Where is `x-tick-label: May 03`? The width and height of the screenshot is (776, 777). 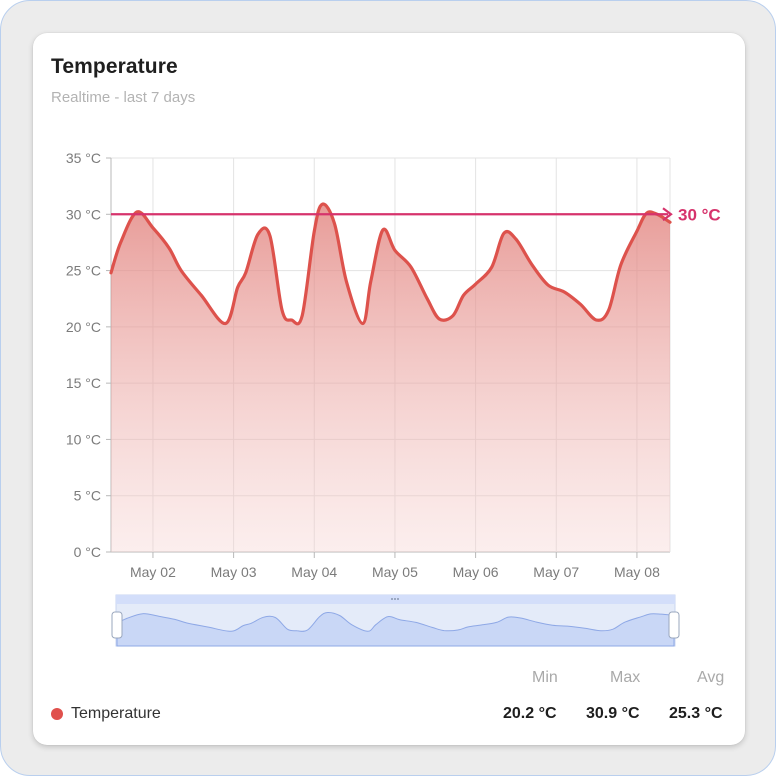 x-tick-label: May 03 is located at coordinates (234, 572).